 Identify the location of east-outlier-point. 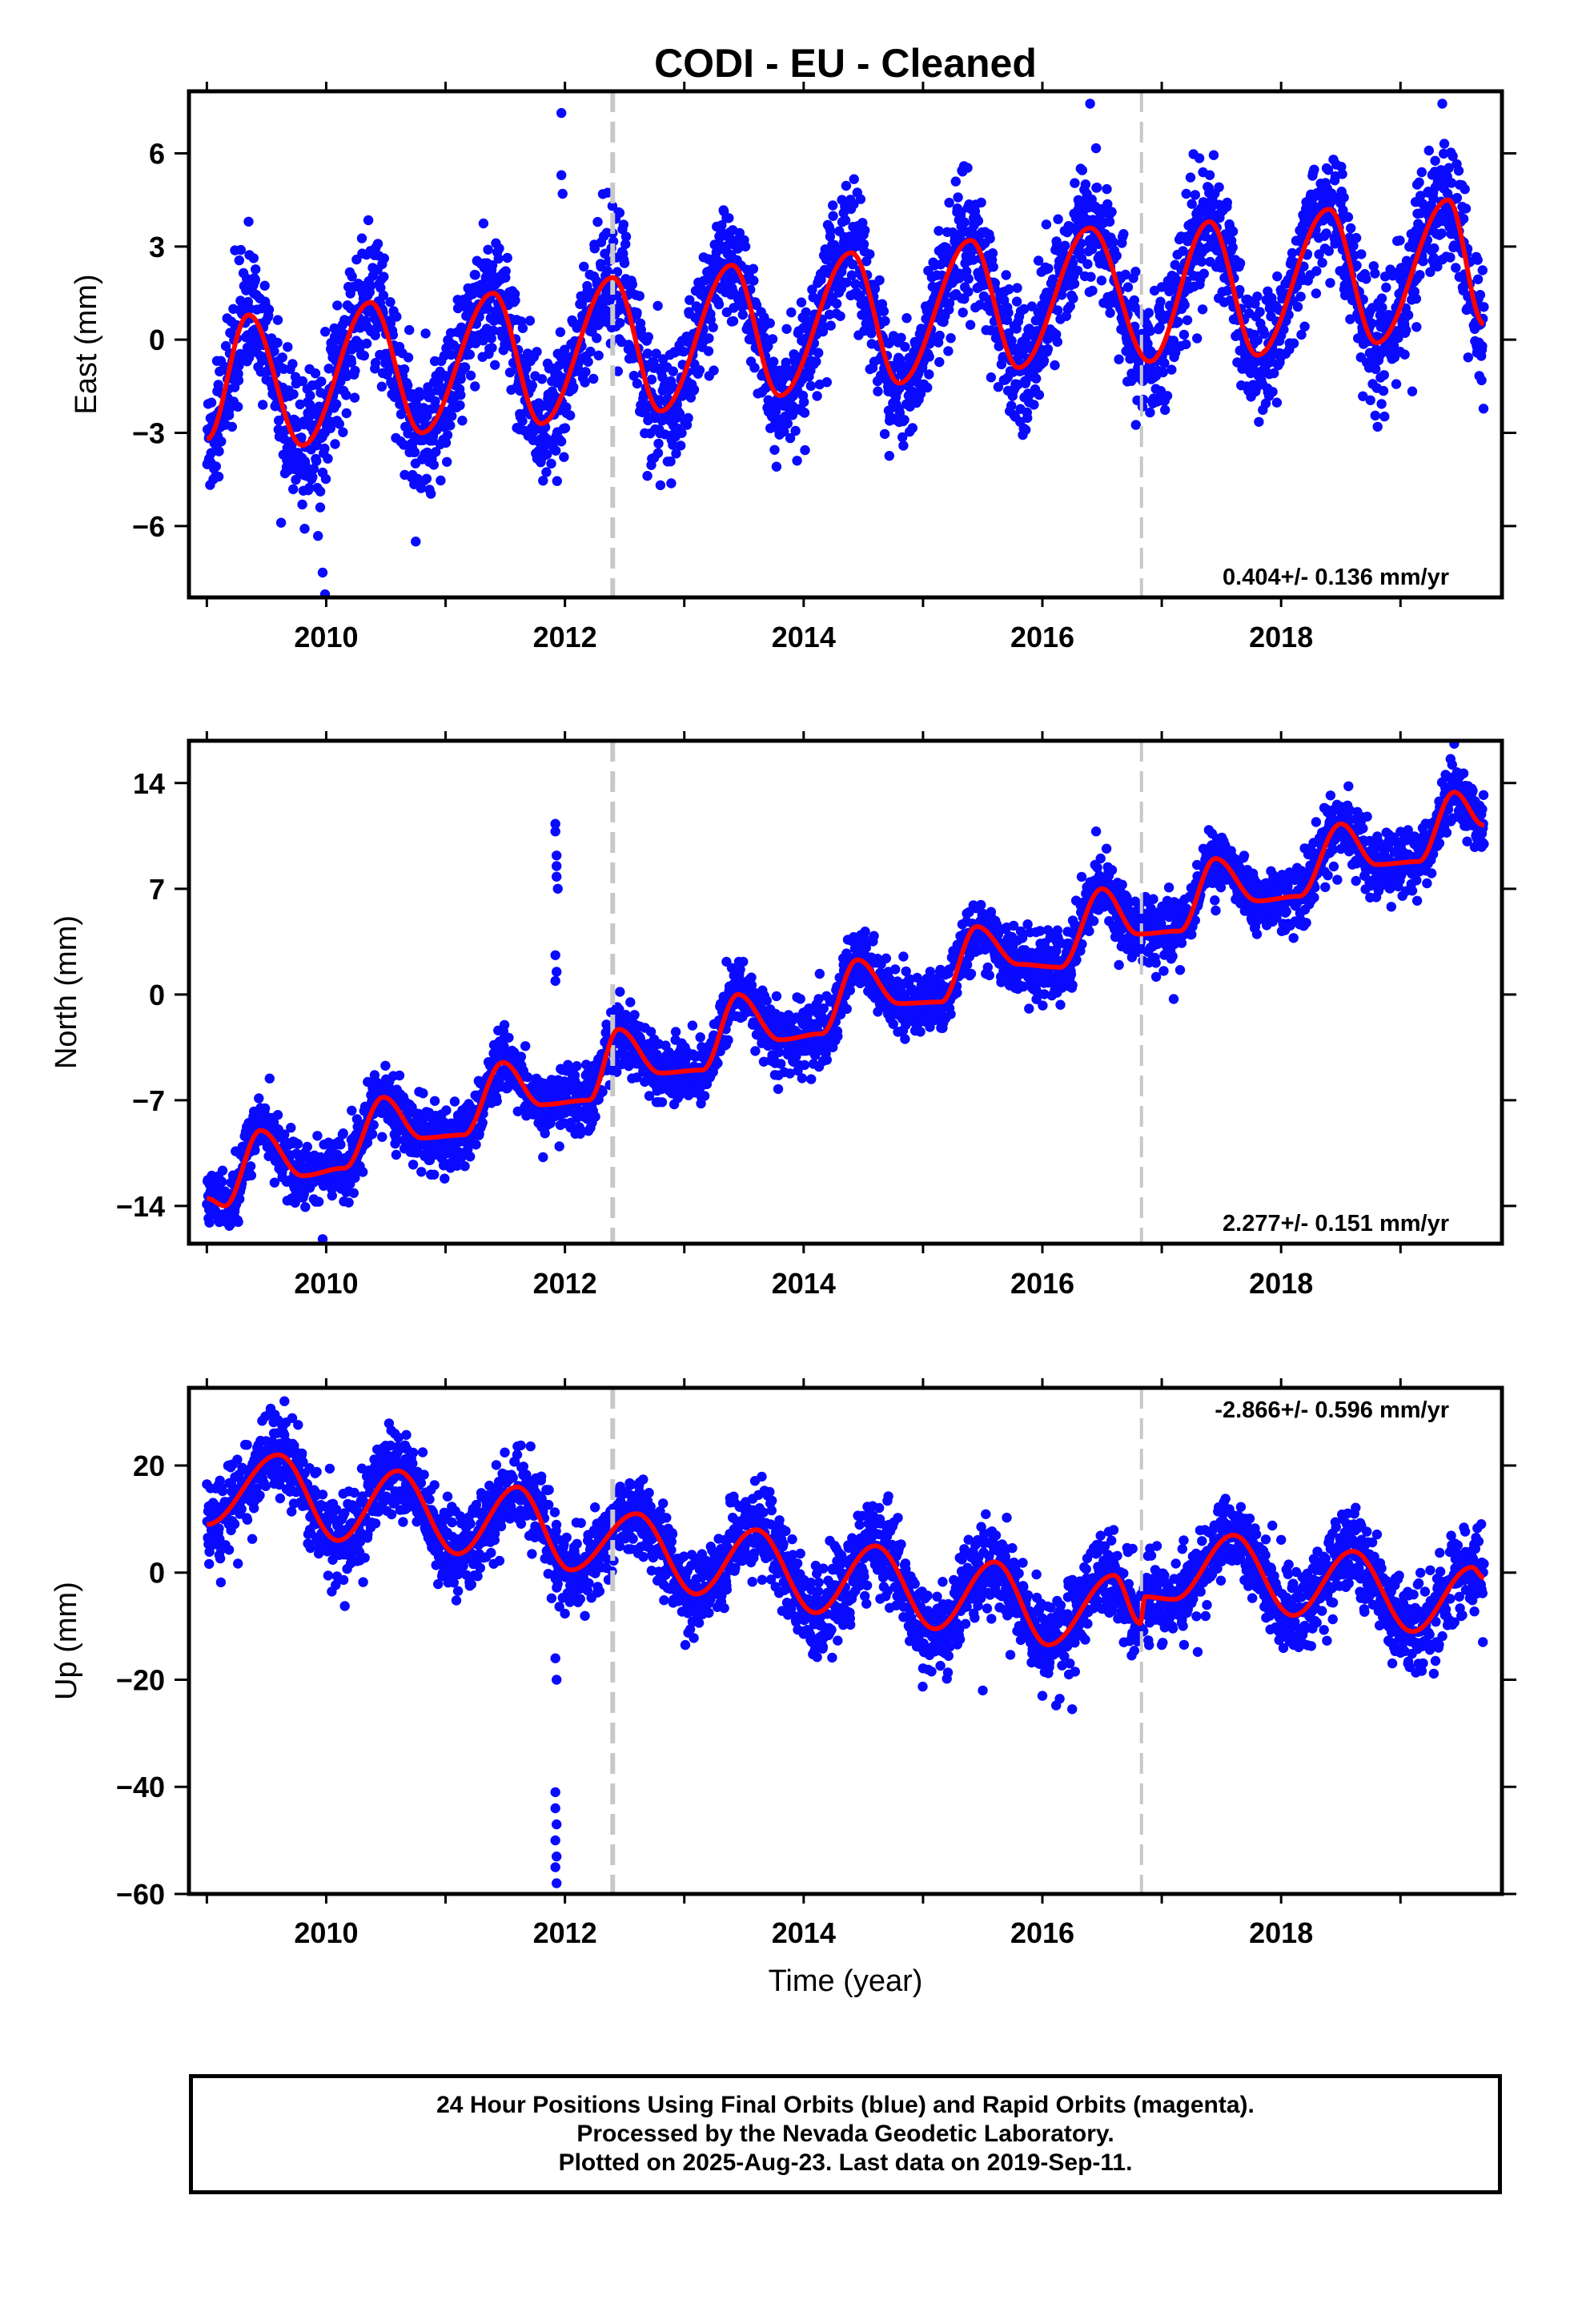
(322, 572).